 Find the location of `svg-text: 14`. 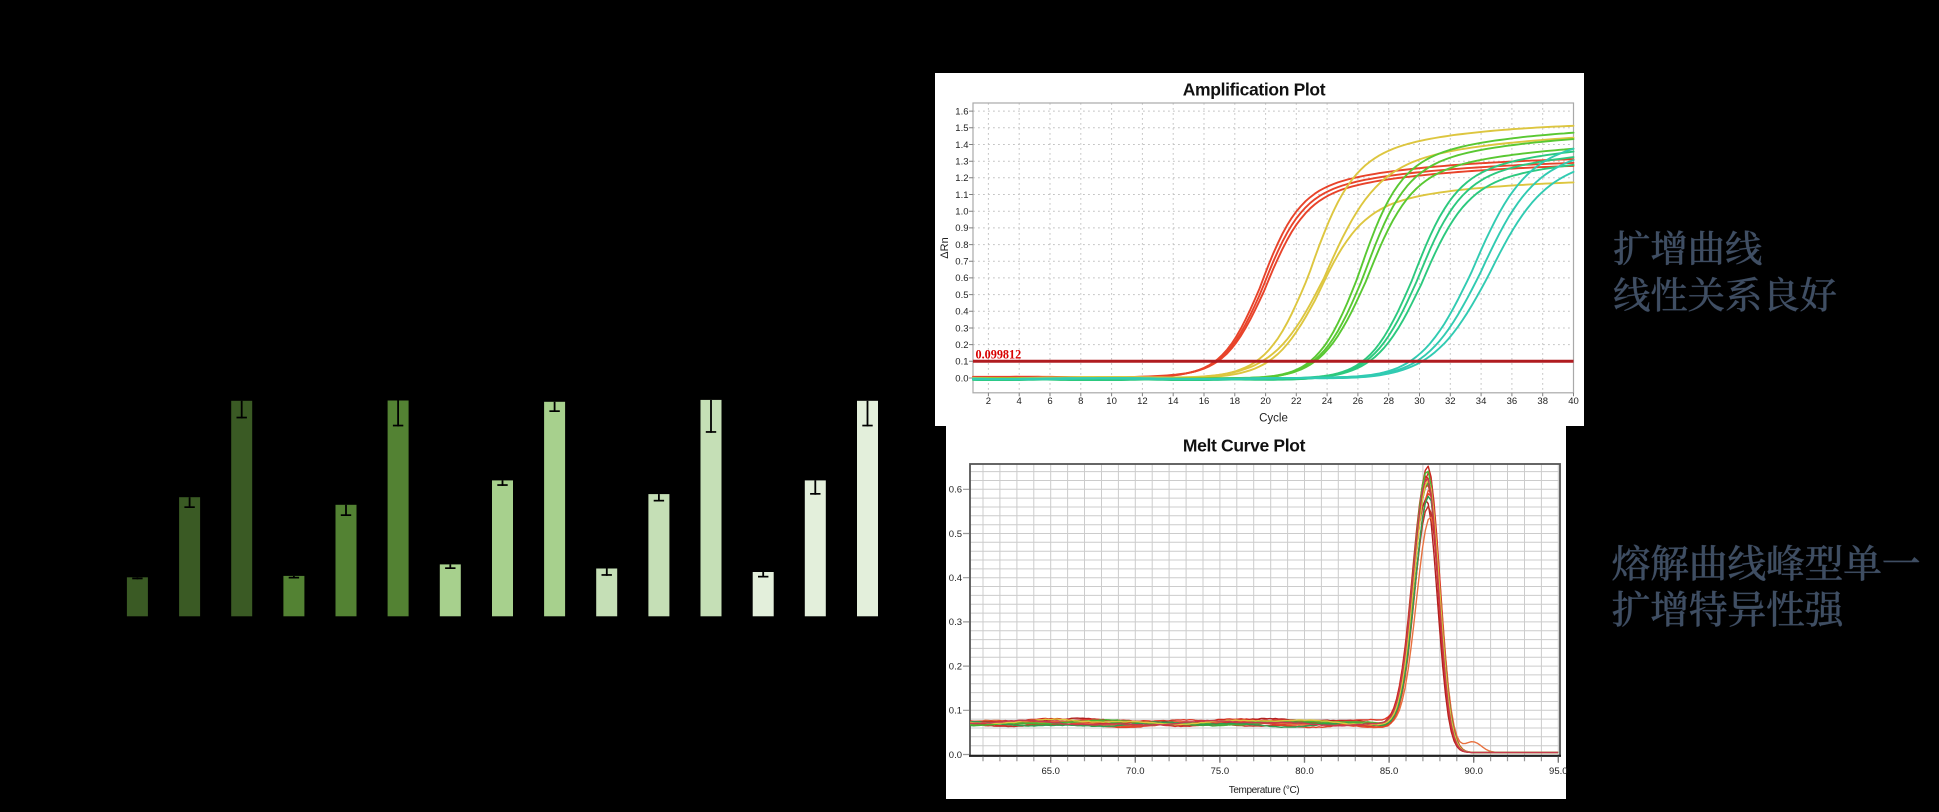

svg-text: 14 is located at coordinates (1173, 401).